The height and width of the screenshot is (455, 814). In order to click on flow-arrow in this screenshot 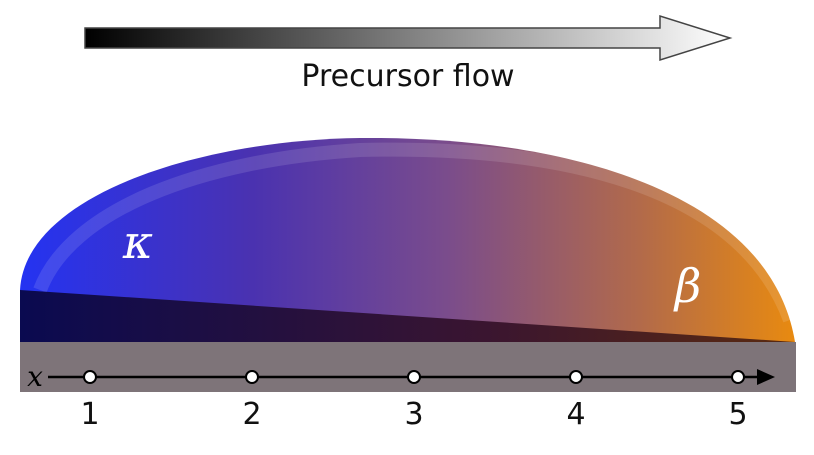, I will do `click(408, 38)`.